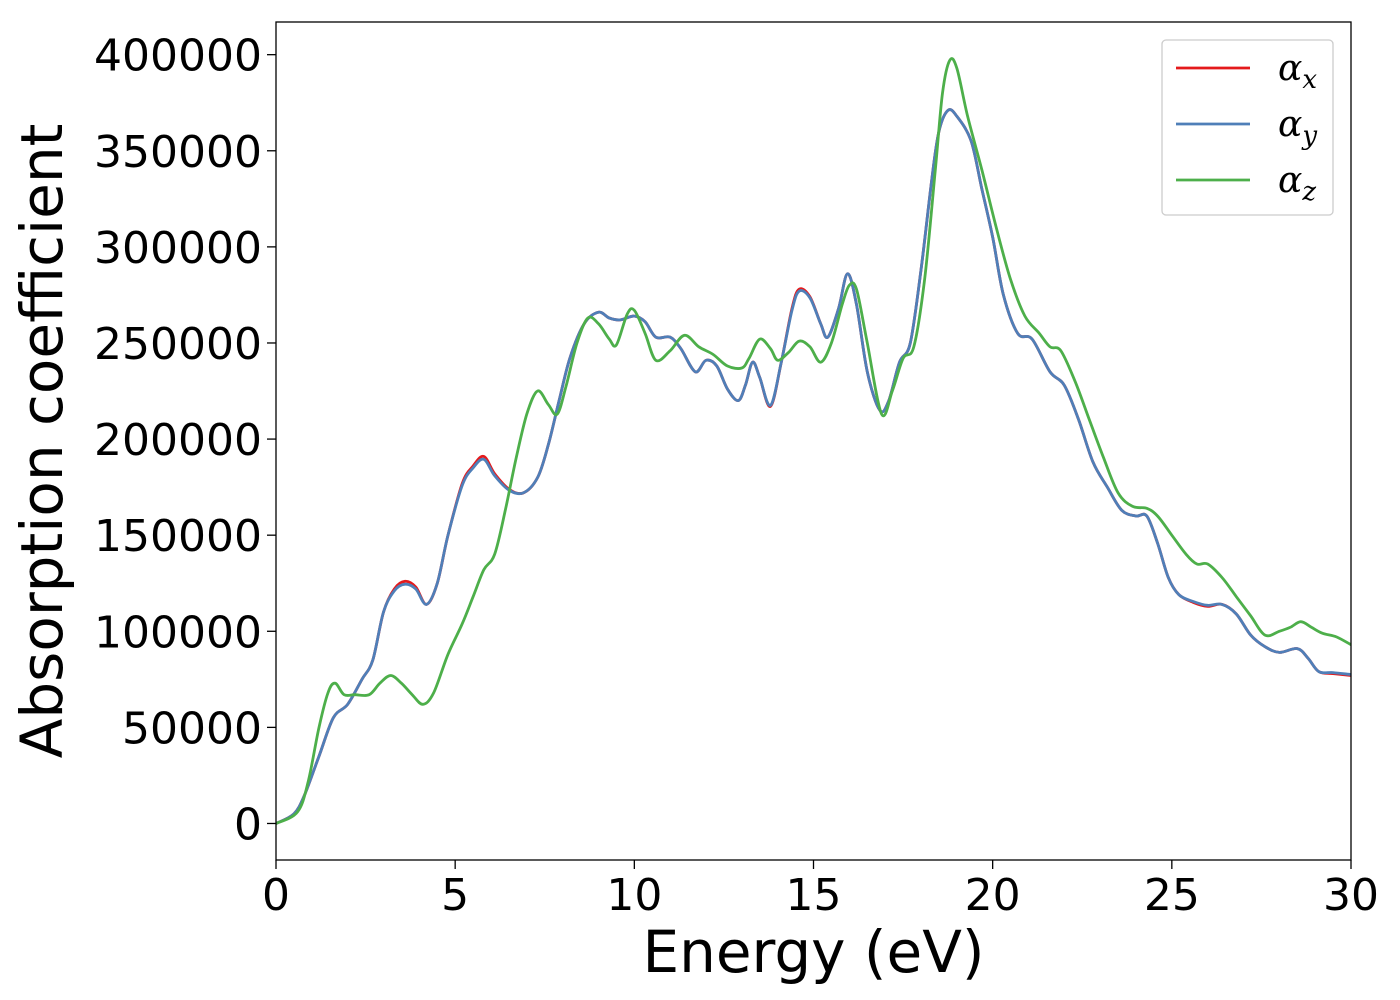 This screenshot has width=1400, height=1000. I want to click on y-axis-label: Absorption coefficient, so click(42, 441).